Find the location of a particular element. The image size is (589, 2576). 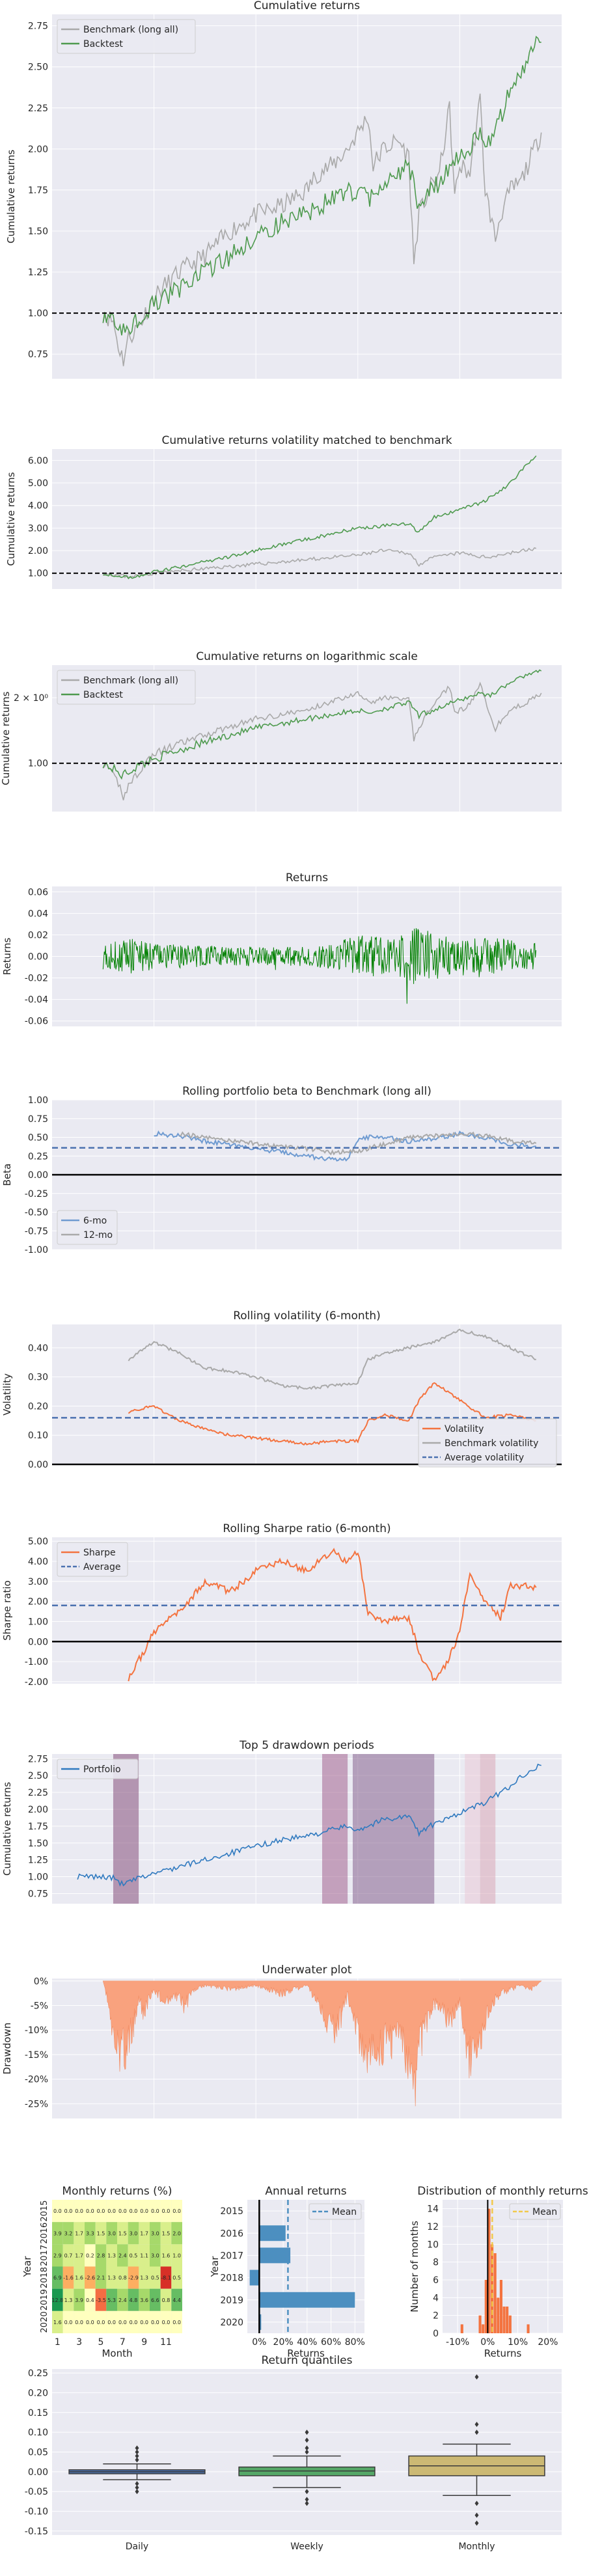

y-tick-label: -0.06 is located at coordinates (36, 1022).